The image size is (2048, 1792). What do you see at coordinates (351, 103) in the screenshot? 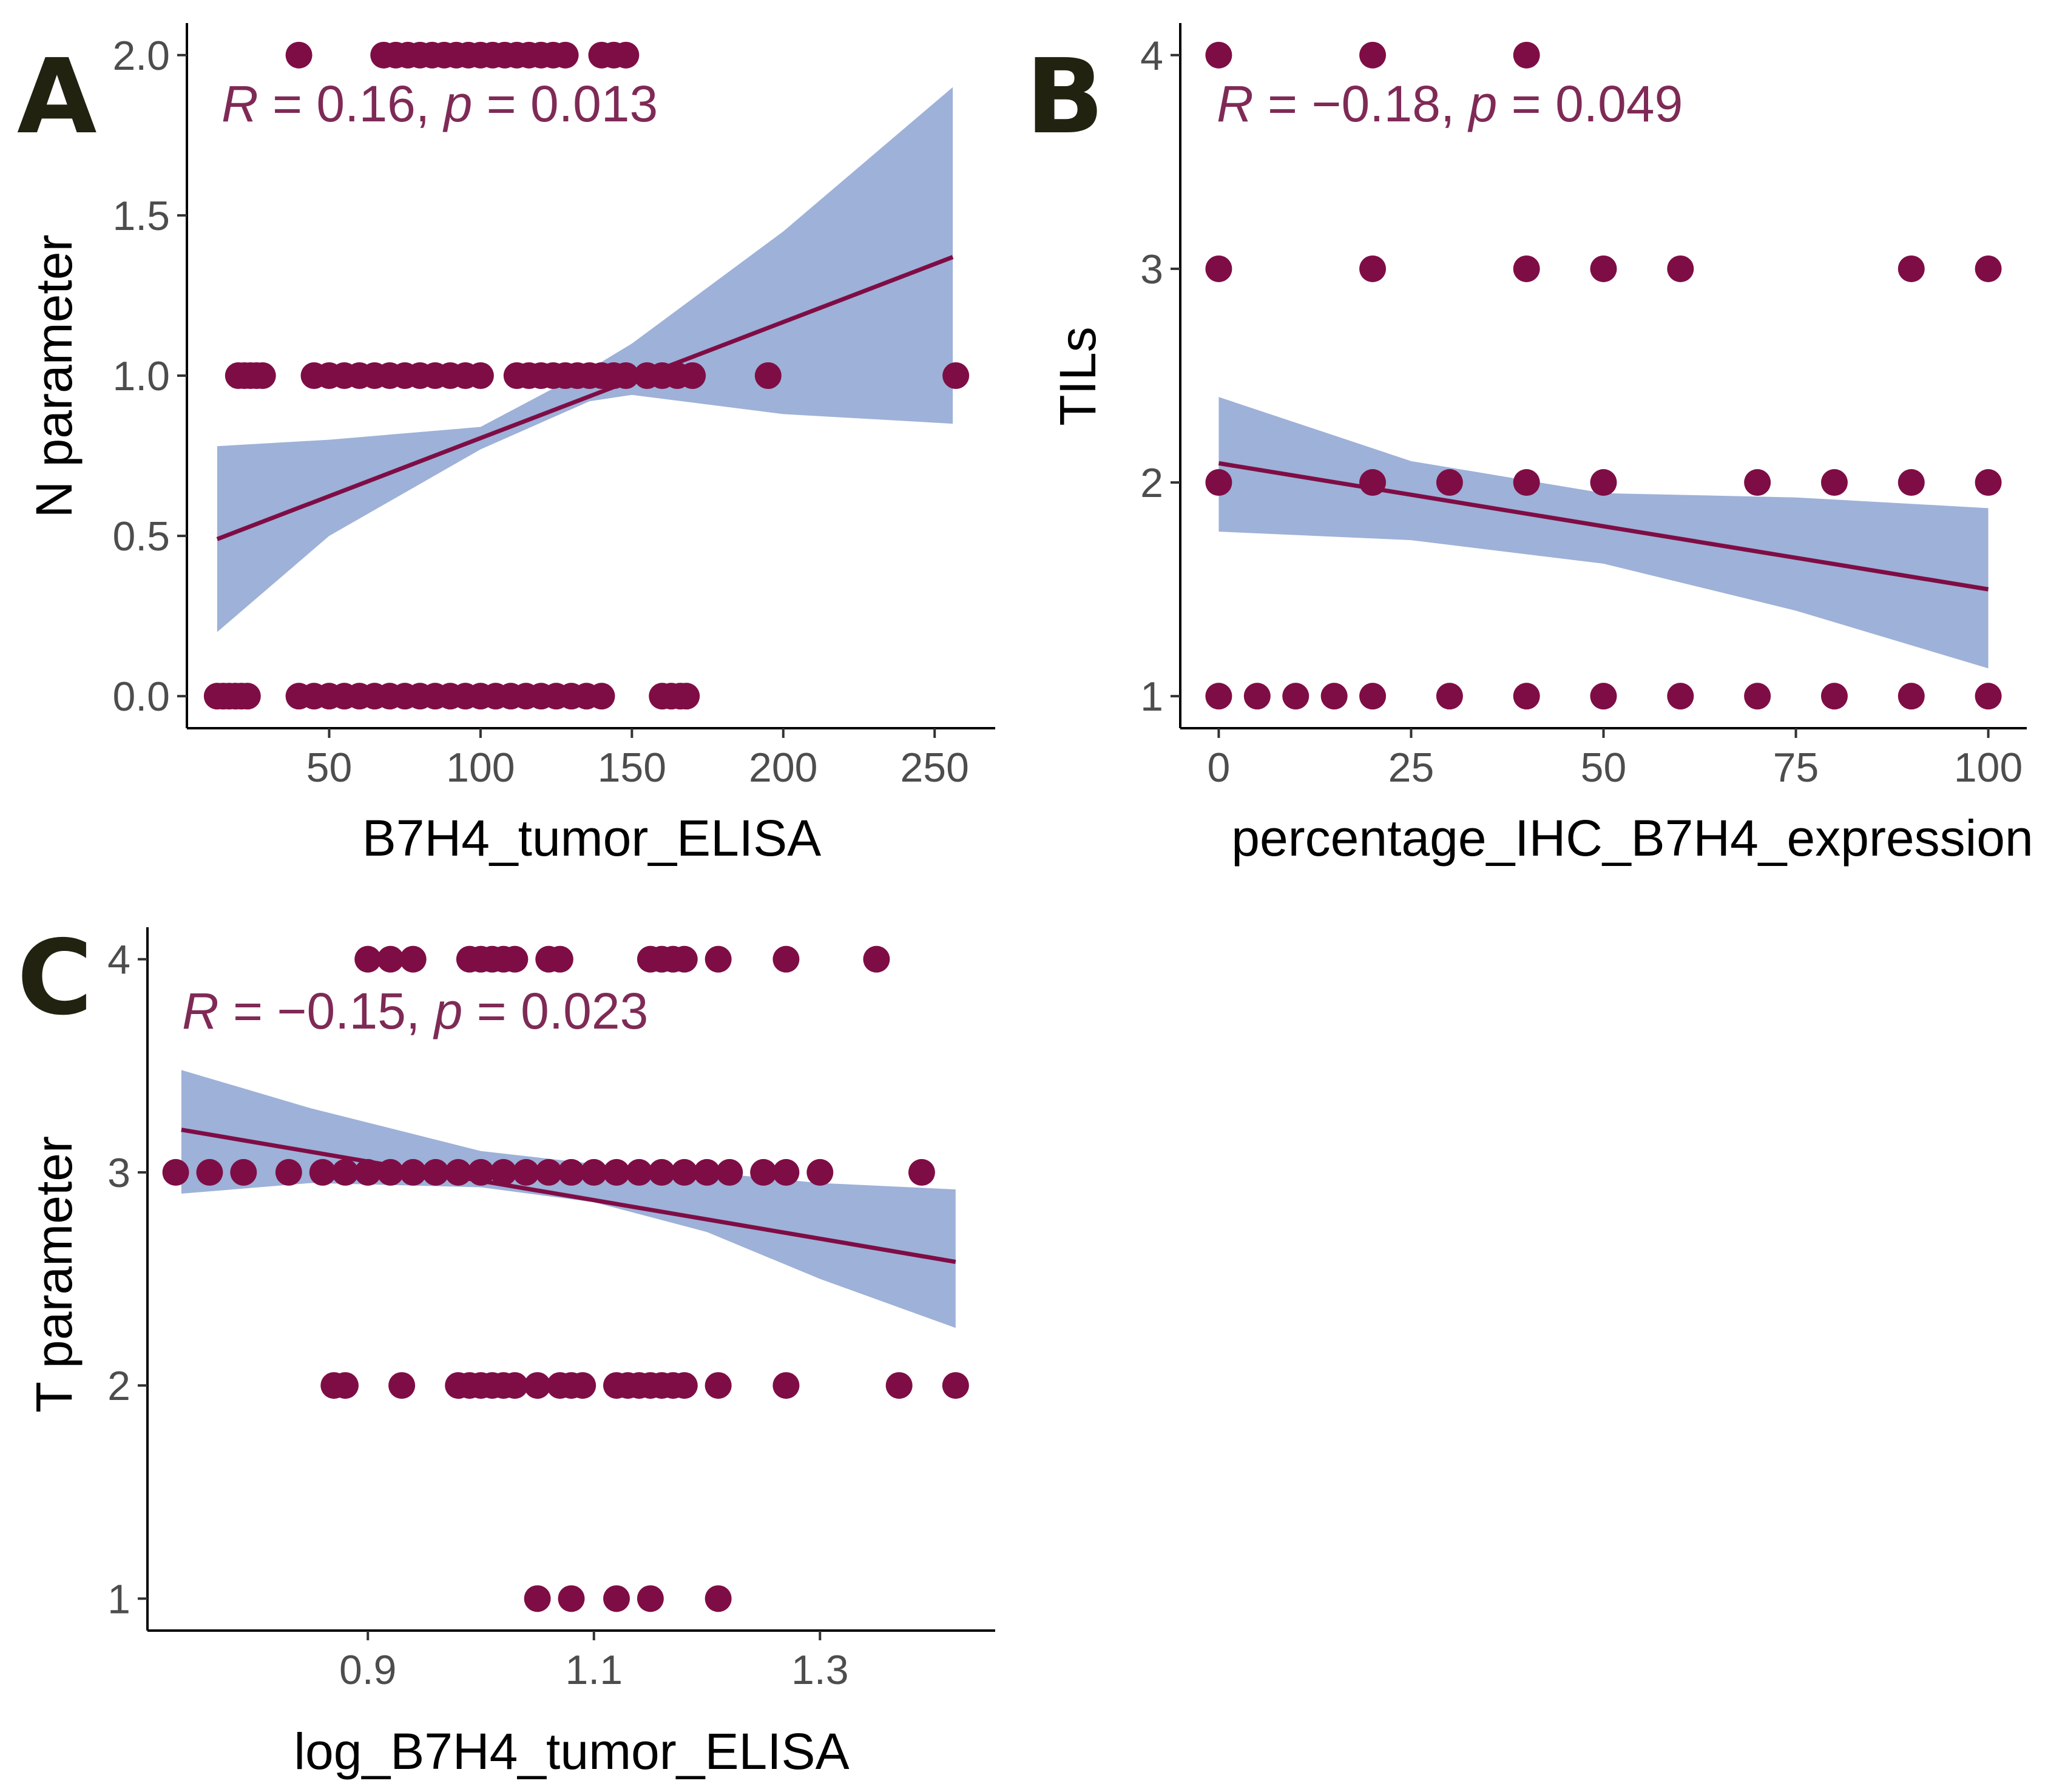
I see `stat-r-text: = 0.16,` at bounding box center [351, 103].